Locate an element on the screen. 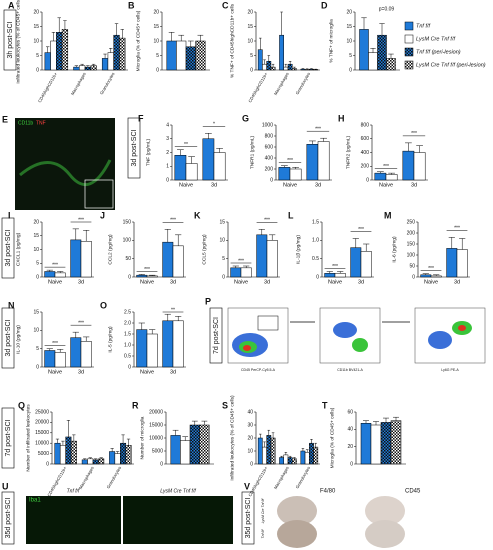 The image size is (493, 550). y-tick-label: 5000 is located at coordinates (157, 451).